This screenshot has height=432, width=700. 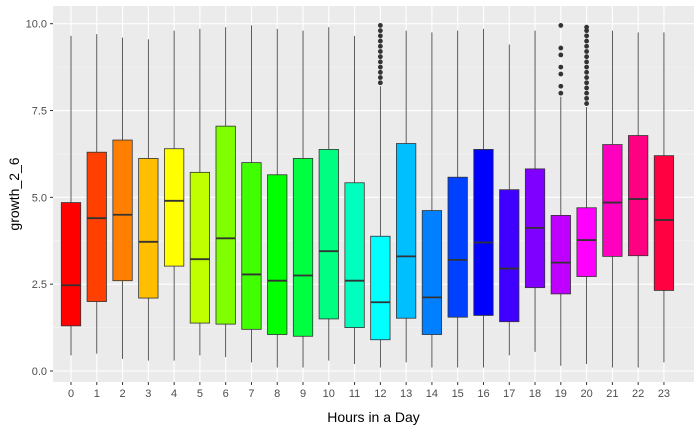 What do you see at coordinates (277, 394) in the screenshot?
I see `x-tick-label: 8` at bounding box center [277, 394].